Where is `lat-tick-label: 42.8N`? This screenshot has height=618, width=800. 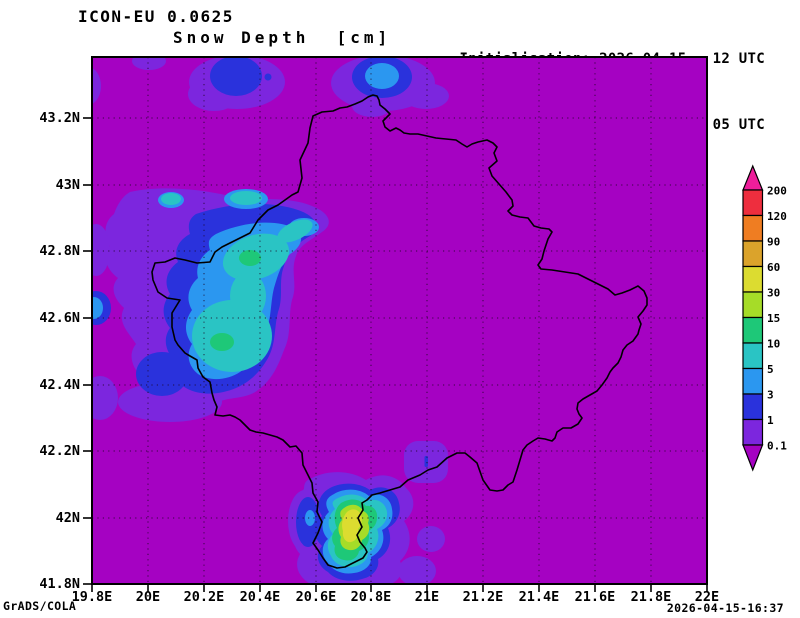
lat-tick-label: 42.8N is located at coordinates (59, 251).